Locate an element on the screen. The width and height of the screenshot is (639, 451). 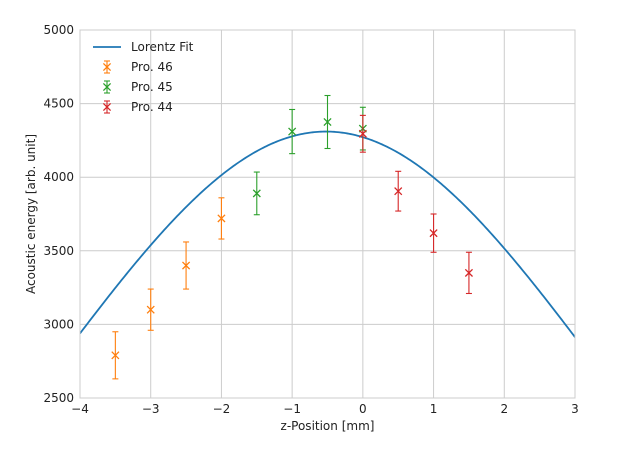
y-tick-labels: 2500 3000 3500 4000 4500 5000 is located at coordinates (58, 214).